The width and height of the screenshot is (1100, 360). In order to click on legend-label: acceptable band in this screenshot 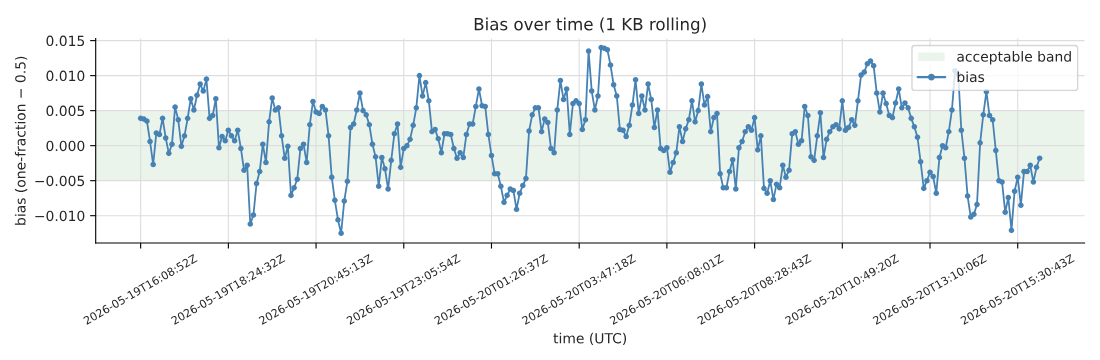, I will do `click(1014, 58)`.